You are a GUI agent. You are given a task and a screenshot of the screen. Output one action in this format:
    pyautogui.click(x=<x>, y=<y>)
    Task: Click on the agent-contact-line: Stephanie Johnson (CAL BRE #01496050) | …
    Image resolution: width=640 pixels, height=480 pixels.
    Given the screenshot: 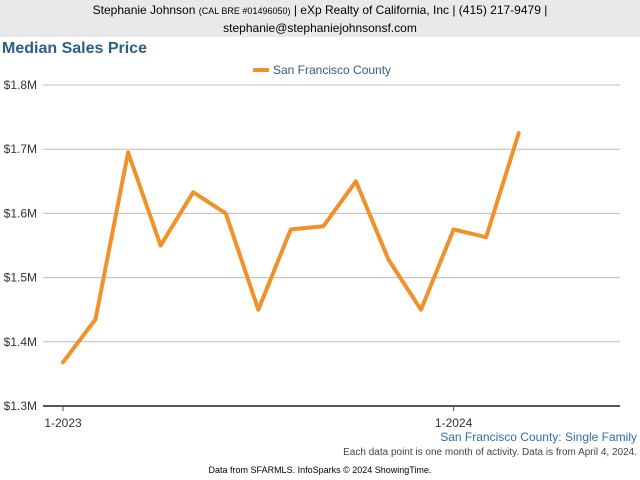 What is the action you would take?
    pyautogui.click(x=320, y=11)
    